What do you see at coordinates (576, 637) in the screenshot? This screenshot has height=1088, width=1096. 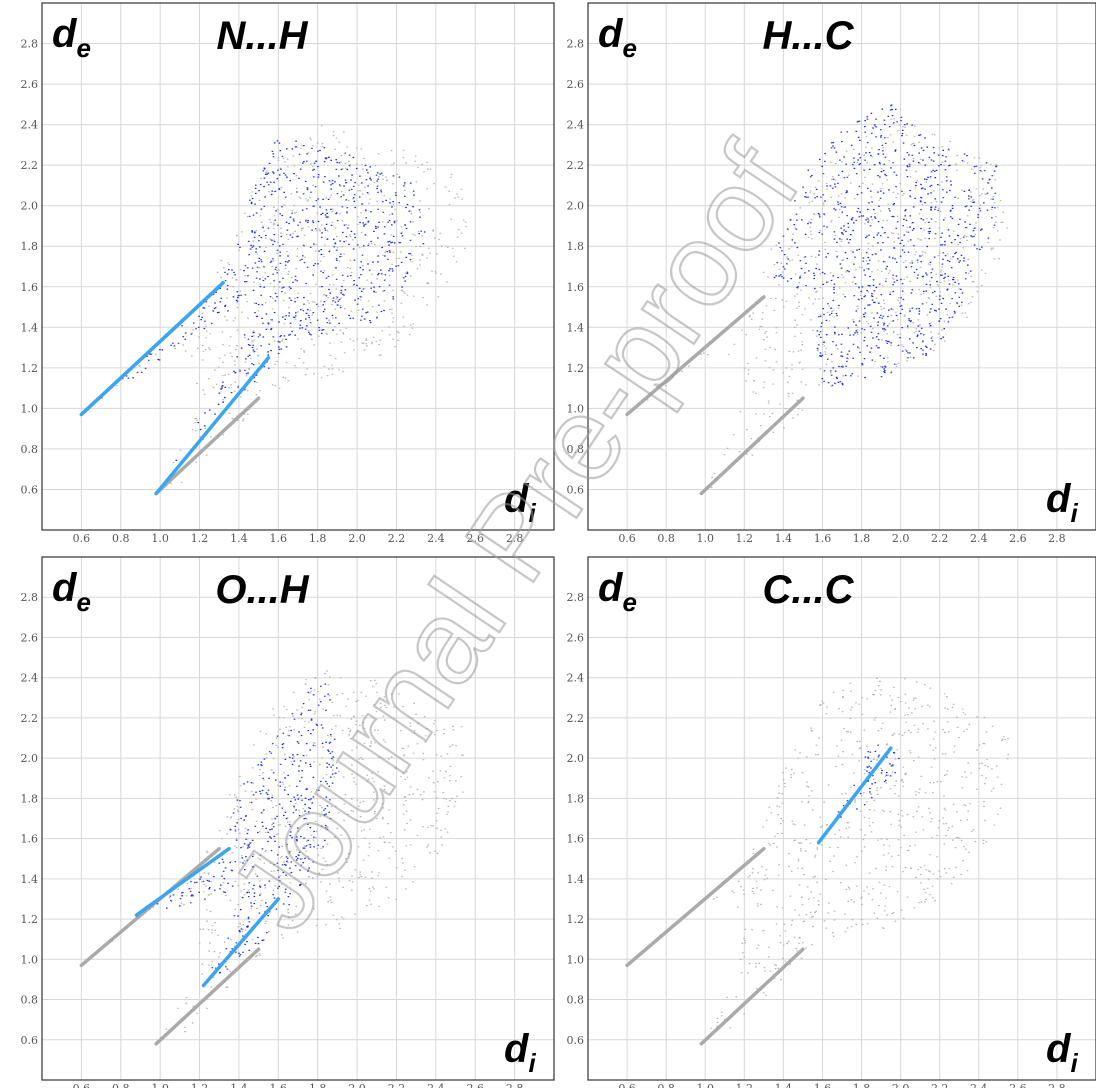 I see `y-tick-label: 2.6` at bounding box center [576, 637].